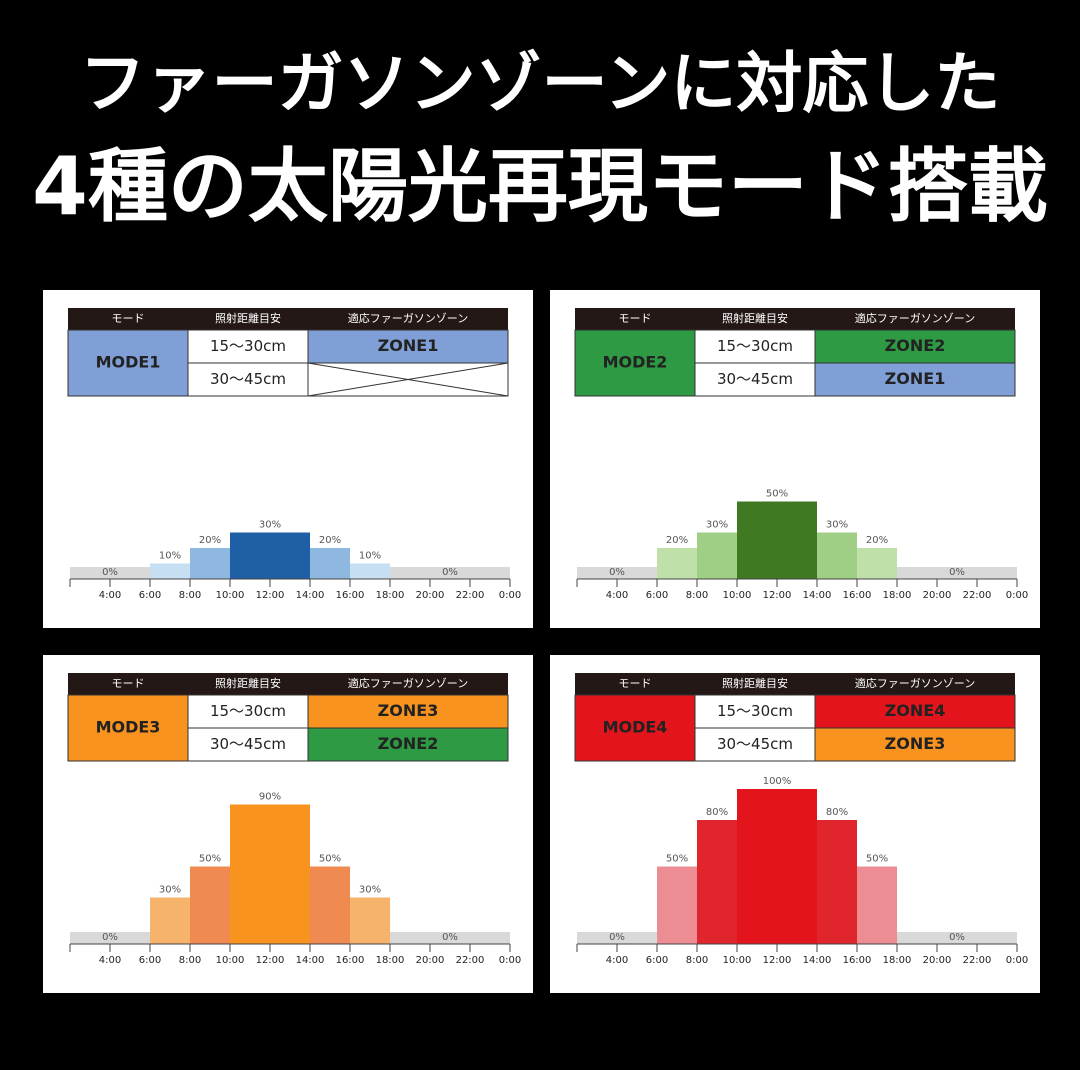  What do you see at coordinates (128, 318) in the screenshot?
I see `column-header: モード` at bounding box center [128, 318].